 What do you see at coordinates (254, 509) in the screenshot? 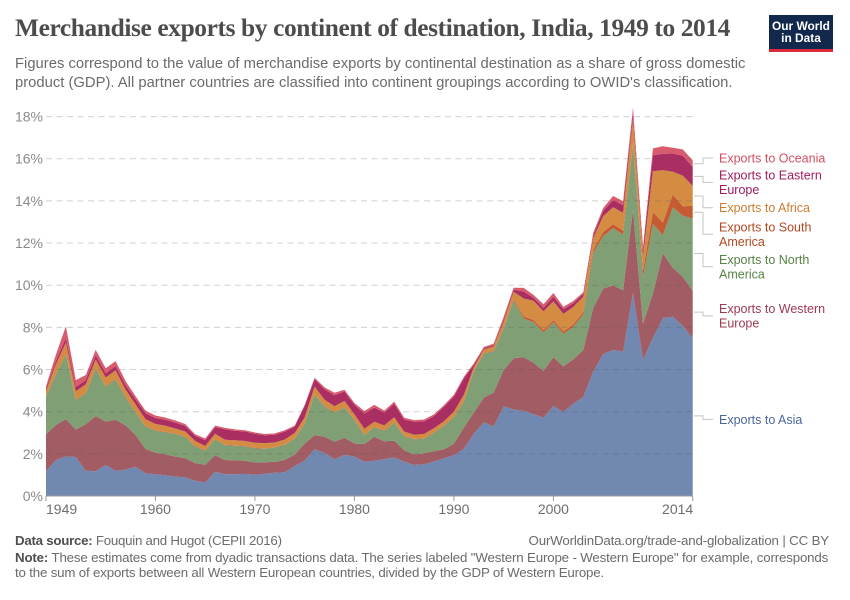
I see `svg-text: 1970` at bounding box center [254, 509].